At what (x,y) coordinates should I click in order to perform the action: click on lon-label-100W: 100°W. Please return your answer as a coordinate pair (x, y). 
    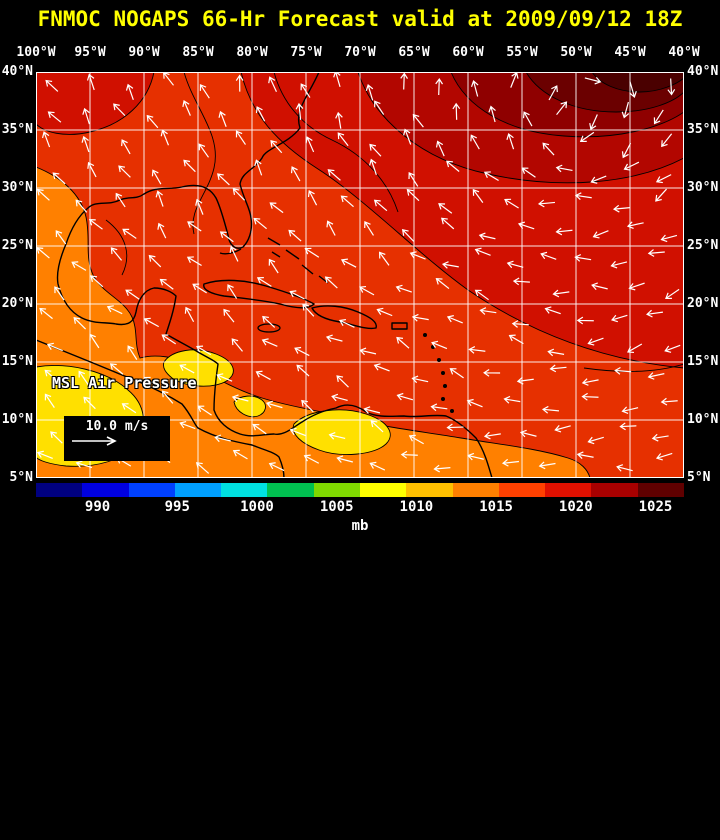
    Looking at the image, I should click on (36, 52).